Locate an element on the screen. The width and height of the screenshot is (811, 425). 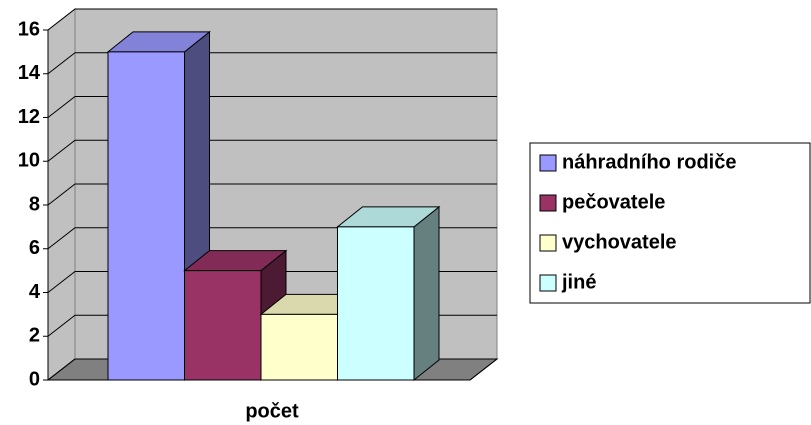
y-tick-label: 2 is located at coordinates (34, 336).